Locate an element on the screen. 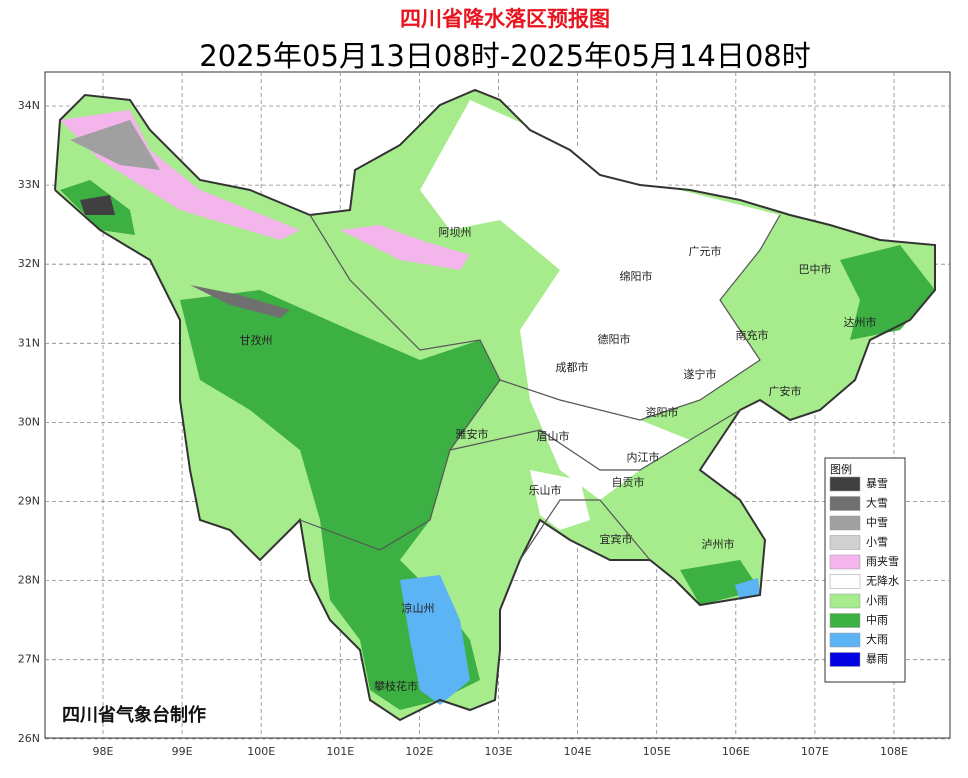 The height and width of the screenshot is (778, 968). place-label: 泸州市 is located at coordinates (718, 544).